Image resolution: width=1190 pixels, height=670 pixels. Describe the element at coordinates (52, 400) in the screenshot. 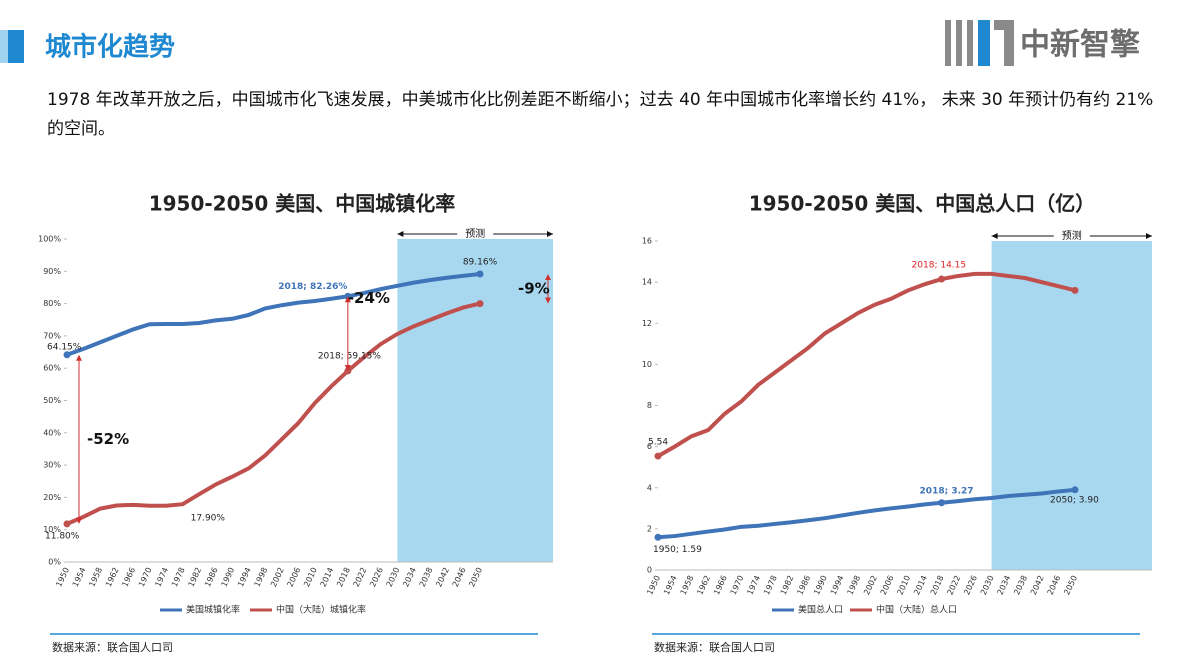

I see `y-tick-label: 50%` at that location.